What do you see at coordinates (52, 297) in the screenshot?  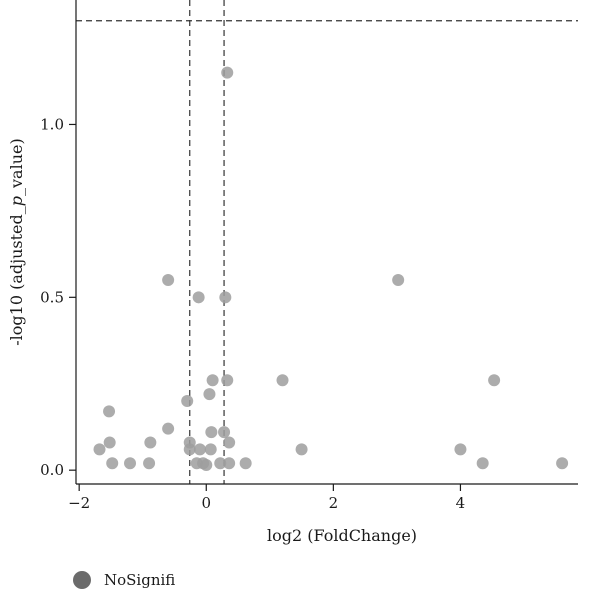 I see `y-tick-label: 0.5` at bounding box center [52, 297].